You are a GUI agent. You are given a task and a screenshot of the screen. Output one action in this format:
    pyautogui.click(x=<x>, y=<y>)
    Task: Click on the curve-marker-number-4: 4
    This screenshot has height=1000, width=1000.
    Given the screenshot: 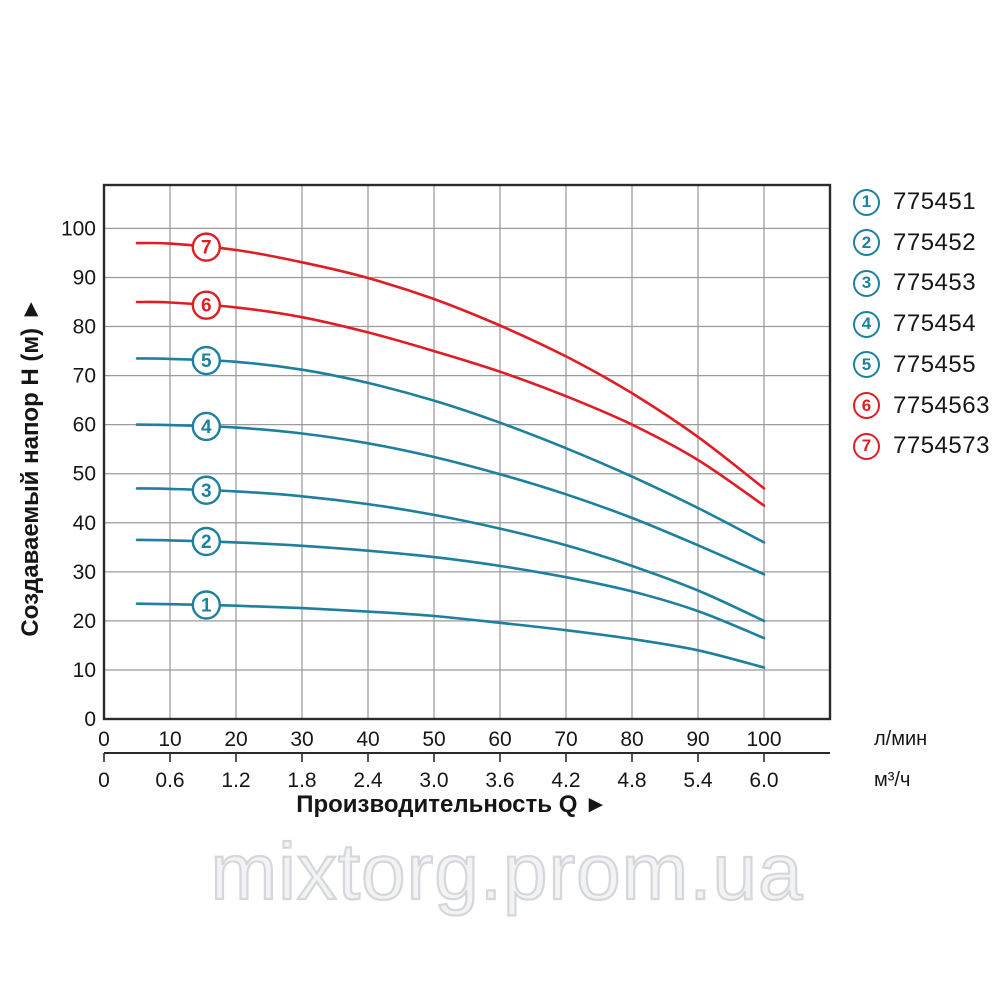 What is the action you would take?
    pyautogui.click(x=206, y=427)
    